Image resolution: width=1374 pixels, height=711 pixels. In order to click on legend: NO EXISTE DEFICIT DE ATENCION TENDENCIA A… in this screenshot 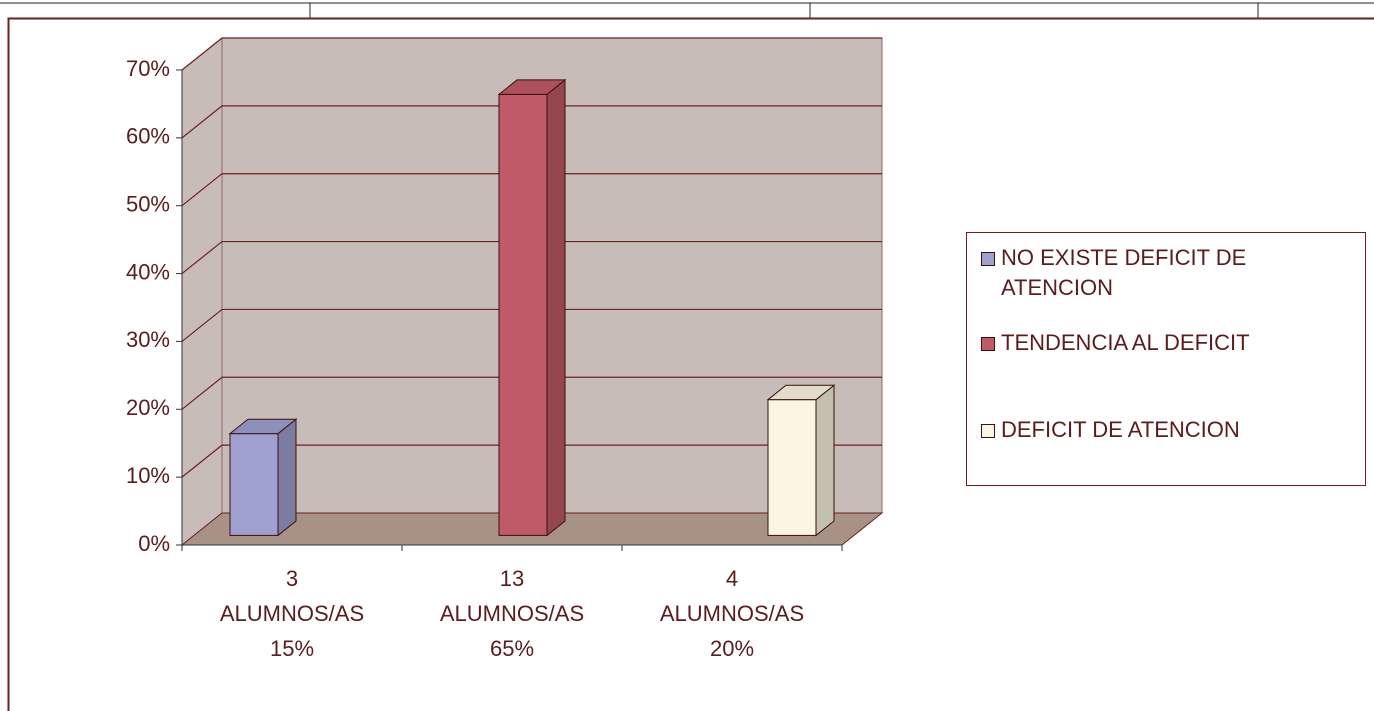, I will do `click(1166, 359)`.